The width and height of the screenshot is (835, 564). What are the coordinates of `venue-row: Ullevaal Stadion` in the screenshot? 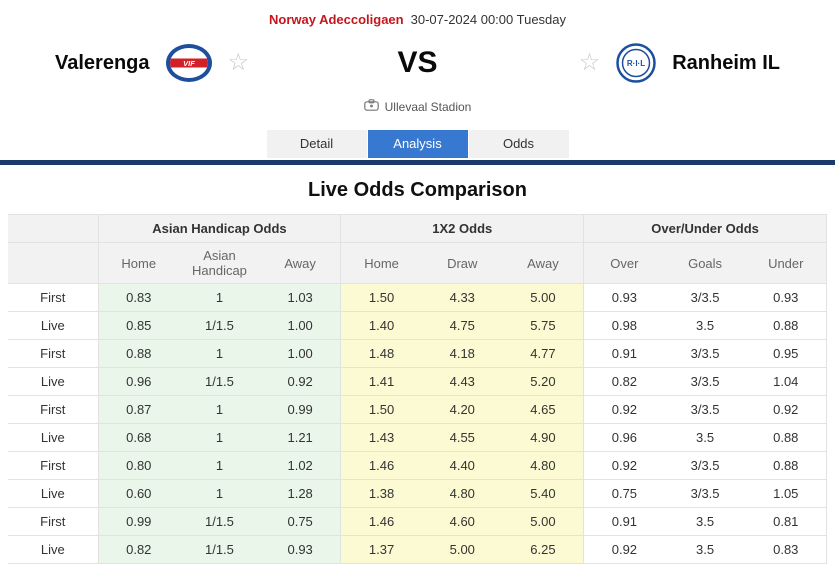 It's located at (417, 108).